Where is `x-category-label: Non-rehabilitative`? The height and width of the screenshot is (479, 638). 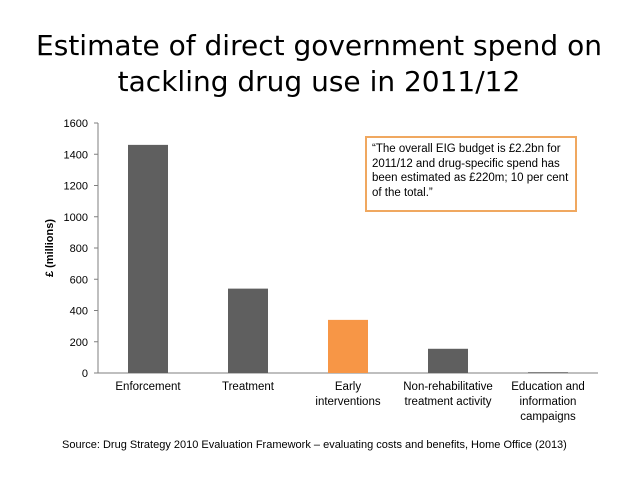
x-category-label: Non-rehabilitative is located at coordinates (448, 387).